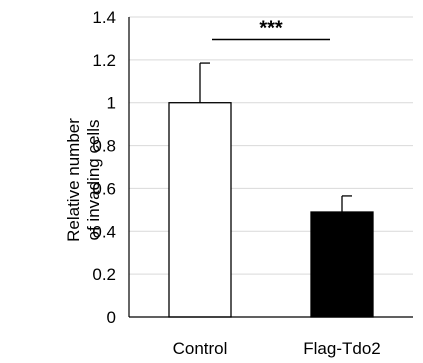  Describe the element at coordinates (200, 210) in the screenshot. I see `bar-control` at that location.